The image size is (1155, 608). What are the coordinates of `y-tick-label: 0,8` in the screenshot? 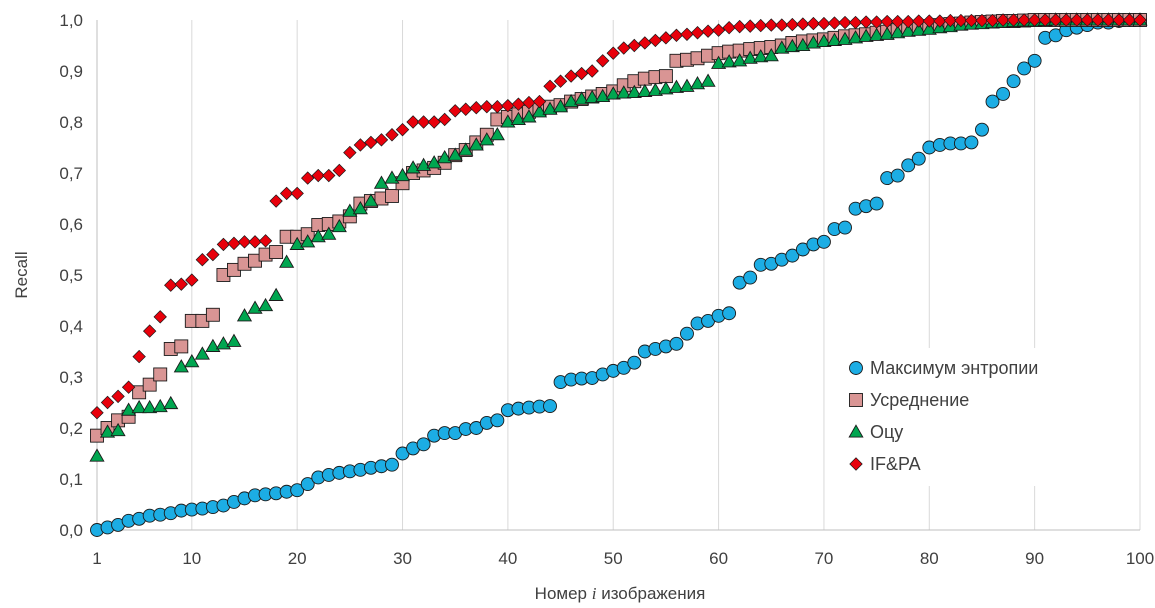 It's located at (71, 122).